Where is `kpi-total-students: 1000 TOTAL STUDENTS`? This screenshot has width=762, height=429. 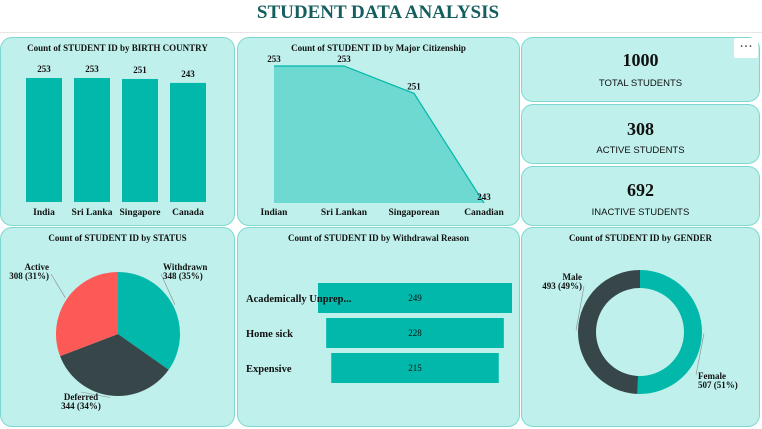
kpi-total-students: 1000 TOTAL STUDENTS is located at coordinates (640, 69).